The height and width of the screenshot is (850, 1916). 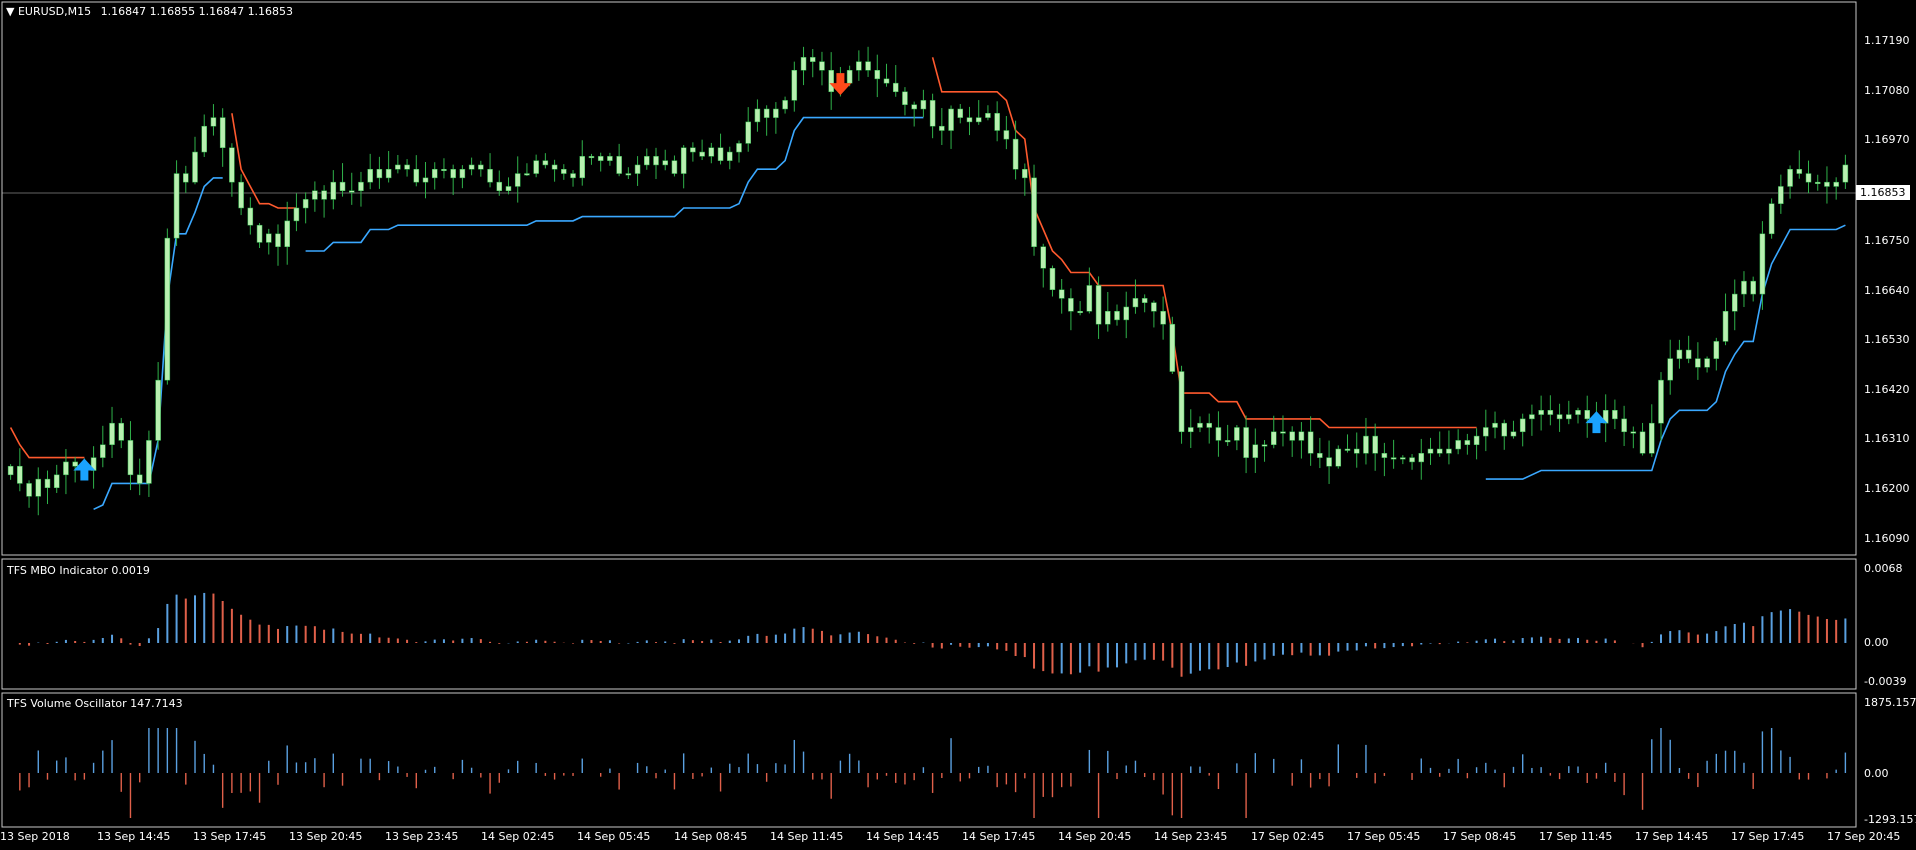 I want to click on header-dropdown-icon: ▼, so click(x=10, y=11).